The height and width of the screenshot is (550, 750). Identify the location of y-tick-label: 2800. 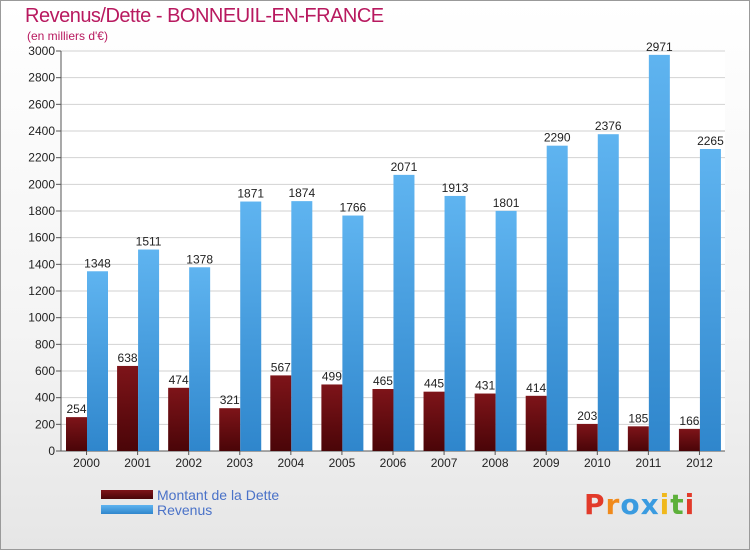
(41, 78).